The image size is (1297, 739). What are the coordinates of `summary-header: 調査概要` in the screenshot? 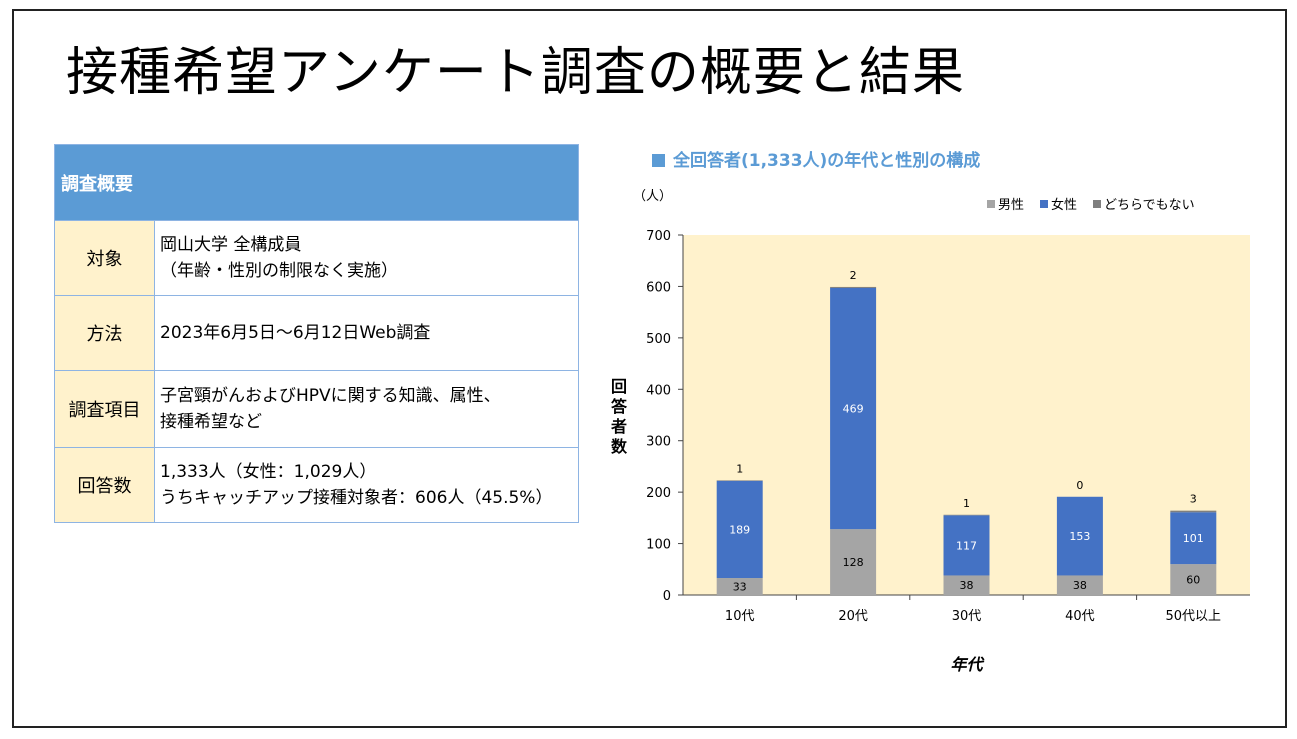 It's located at (316, 182).